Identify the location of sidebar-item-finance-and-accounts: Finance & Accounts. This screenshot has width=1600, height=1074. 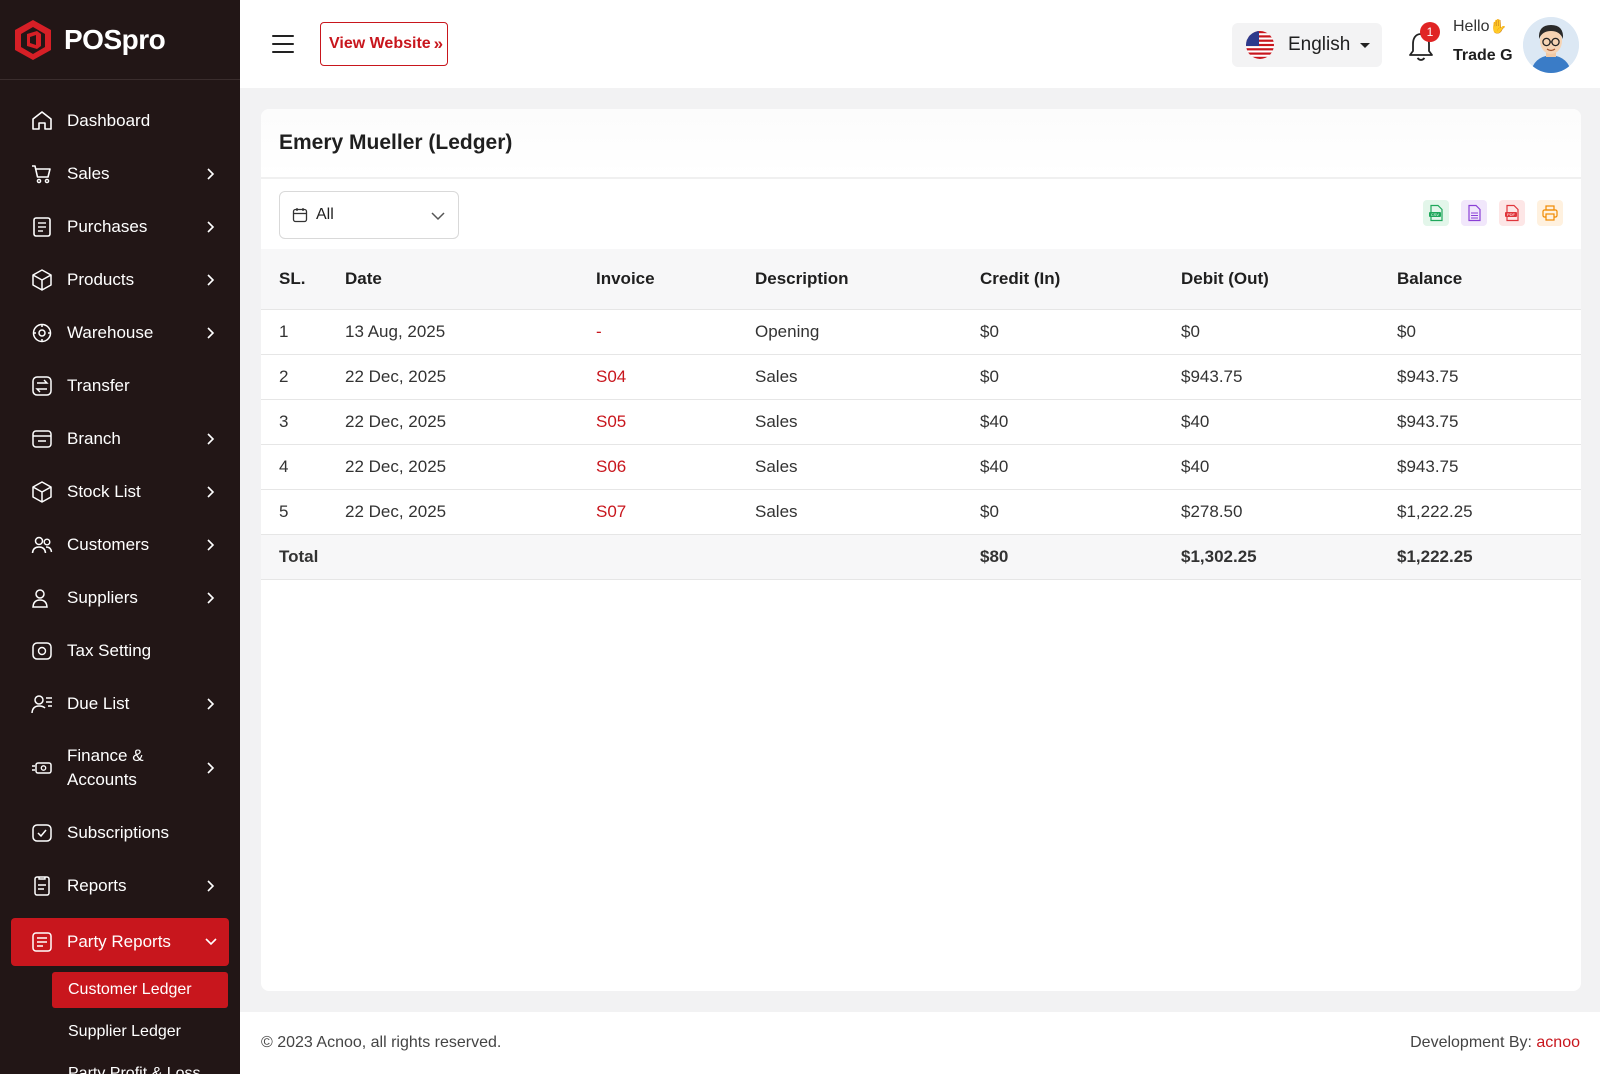
(120, 768).